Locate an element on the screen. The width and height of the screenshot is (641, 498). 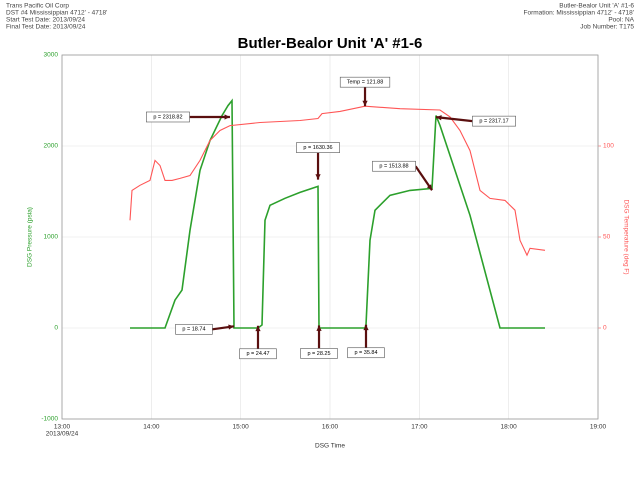
annotation-label: Temp = 121.88 is located at coordinates (365, 83).